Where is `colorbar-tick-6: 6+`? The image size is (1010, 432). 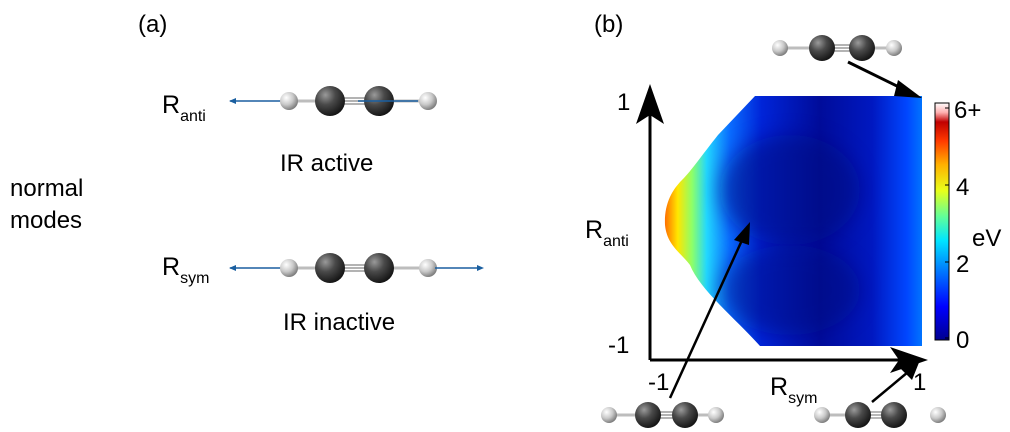 colorbar-tick-6: 6+ is located at coordinates (967, 110).